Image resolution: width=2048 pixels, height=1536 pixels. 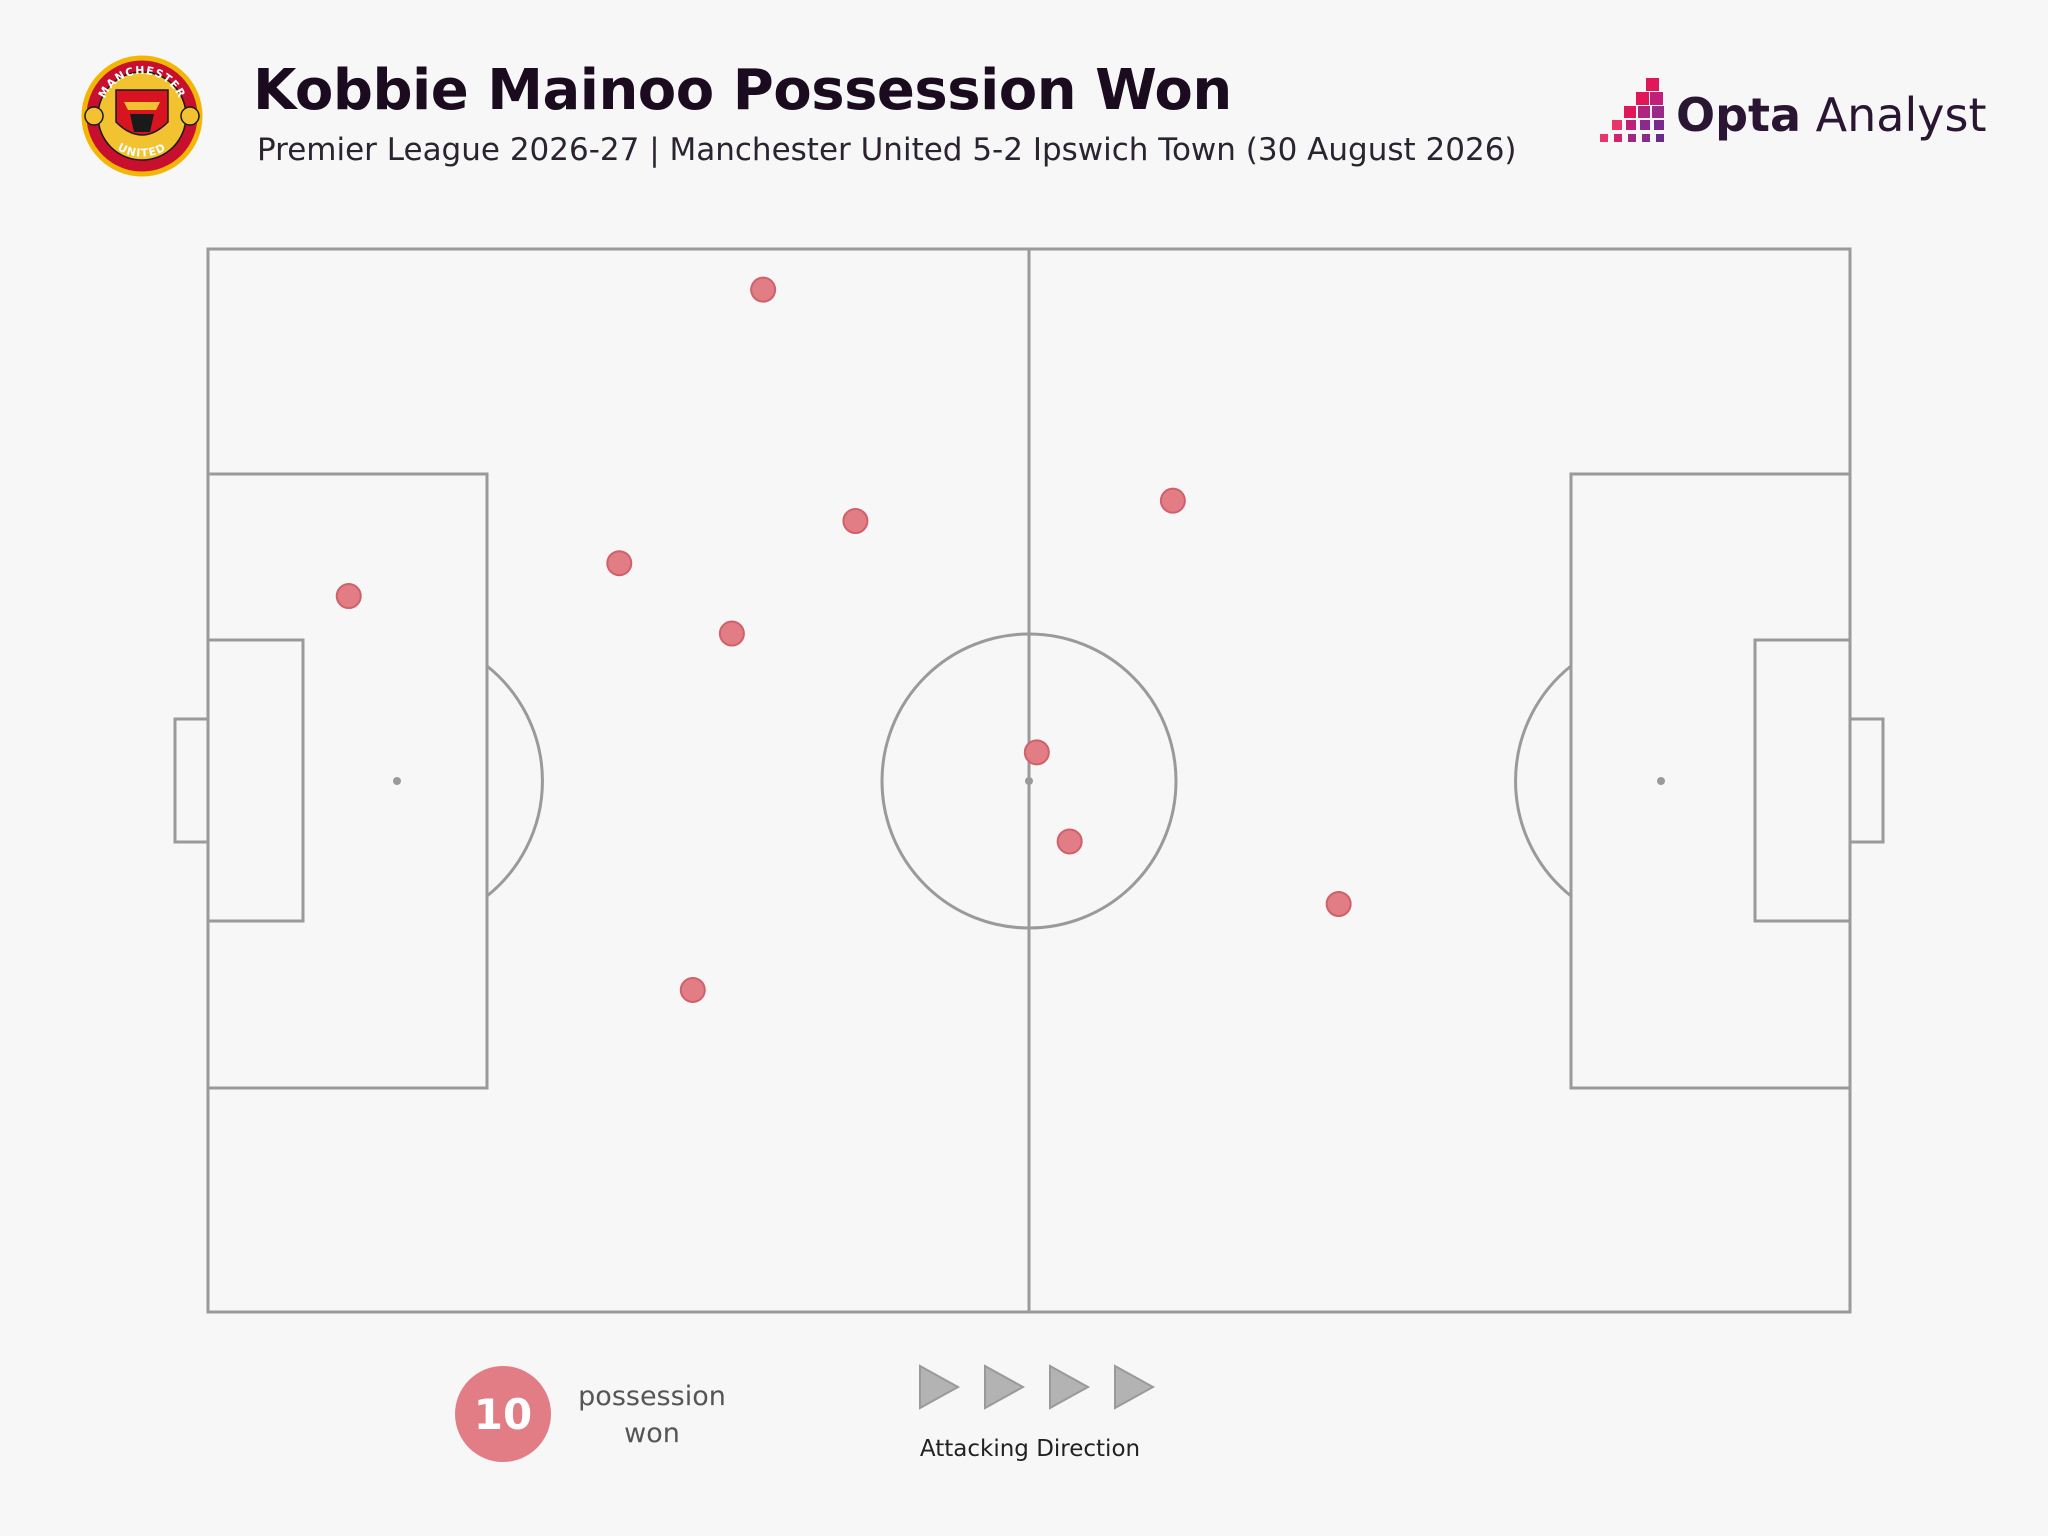 I want to click on right-six-yard-box, so click(x=1802, y=780).